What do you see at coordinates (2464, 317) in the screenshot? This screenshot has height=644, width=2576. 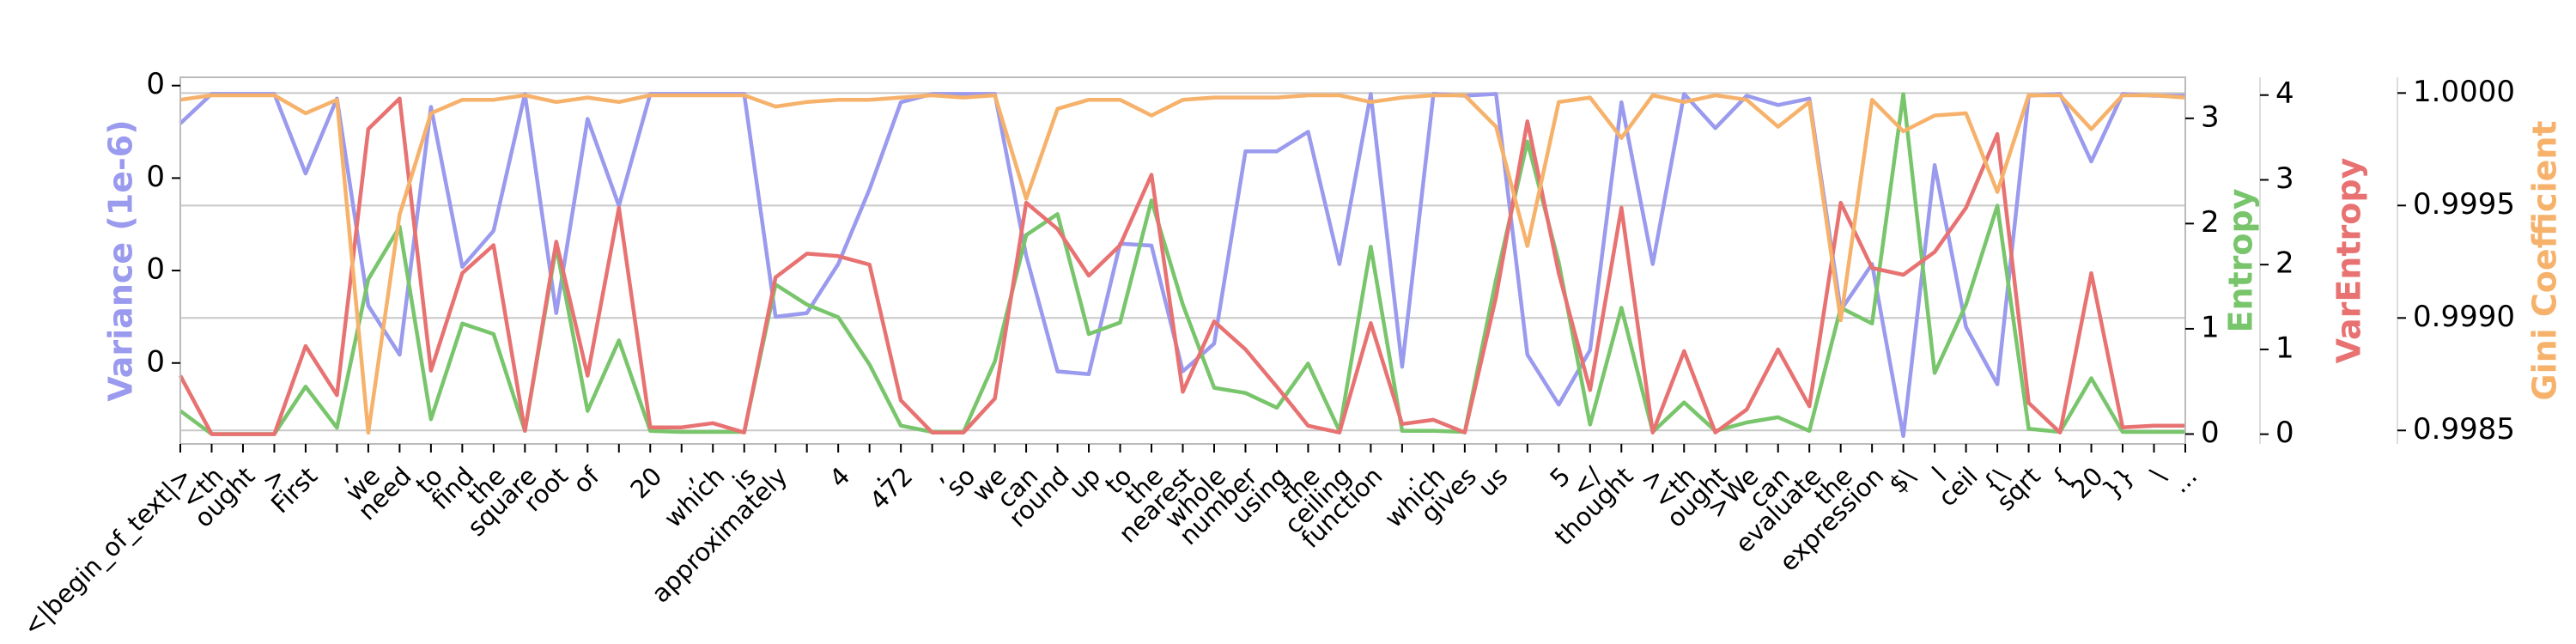 I see `tick-label: 0.9990` at bounding box center [2464, 317].